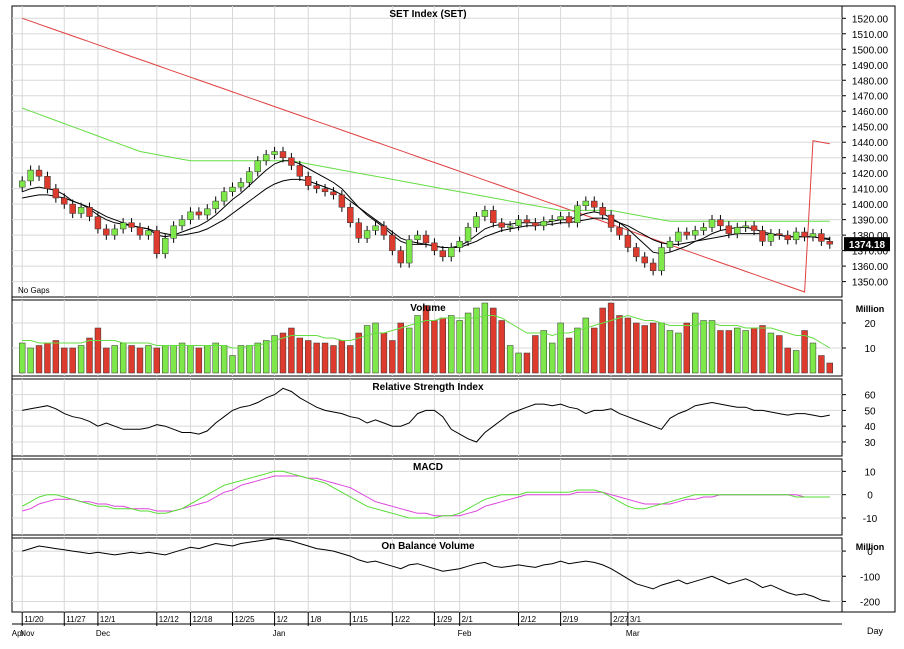 This screenshot has height=649, width=904. Describe the element at coordinates (103, 633) in the screenshot. I see `x-month-label: Dec` at that location.